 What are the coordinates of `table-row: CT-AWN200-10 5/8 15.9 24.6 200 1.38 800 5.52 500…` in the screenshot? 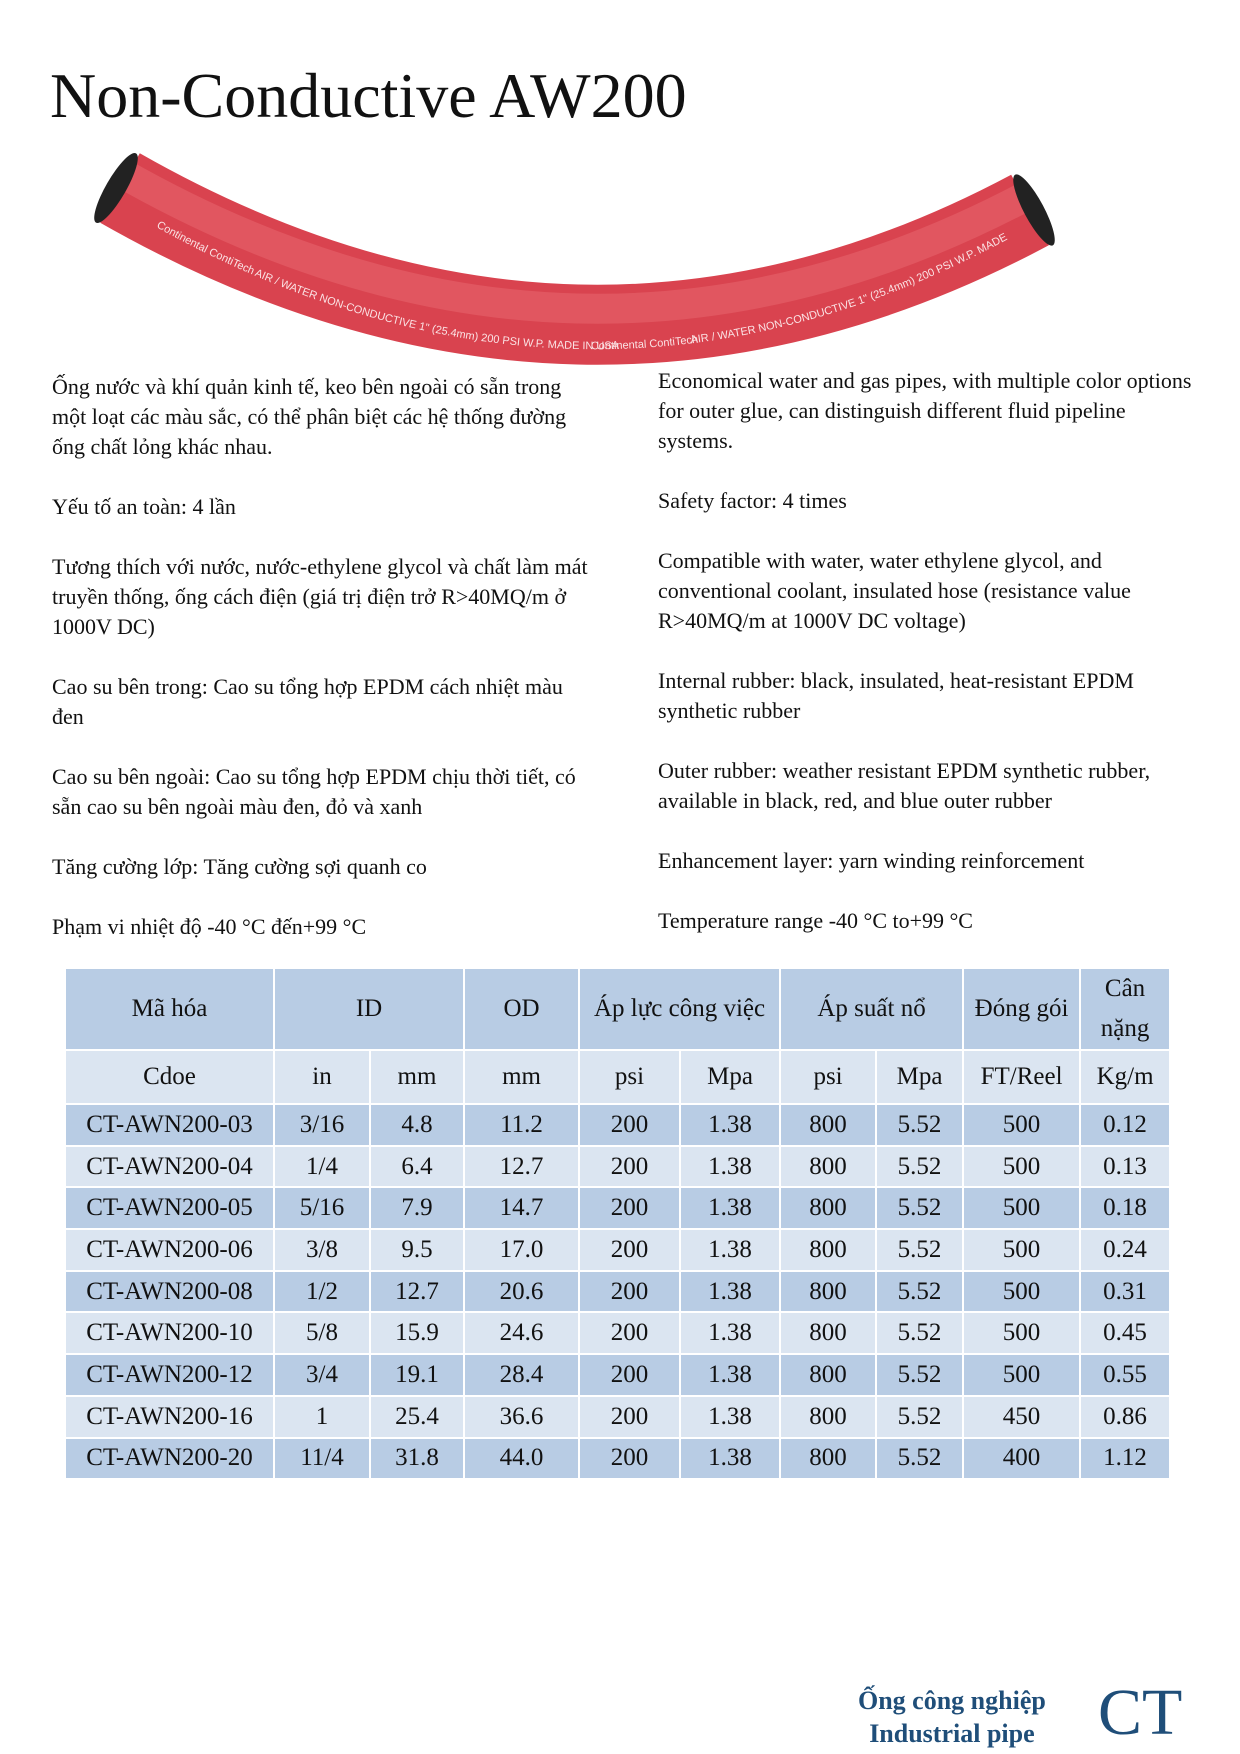 It's located at (618, 1333).